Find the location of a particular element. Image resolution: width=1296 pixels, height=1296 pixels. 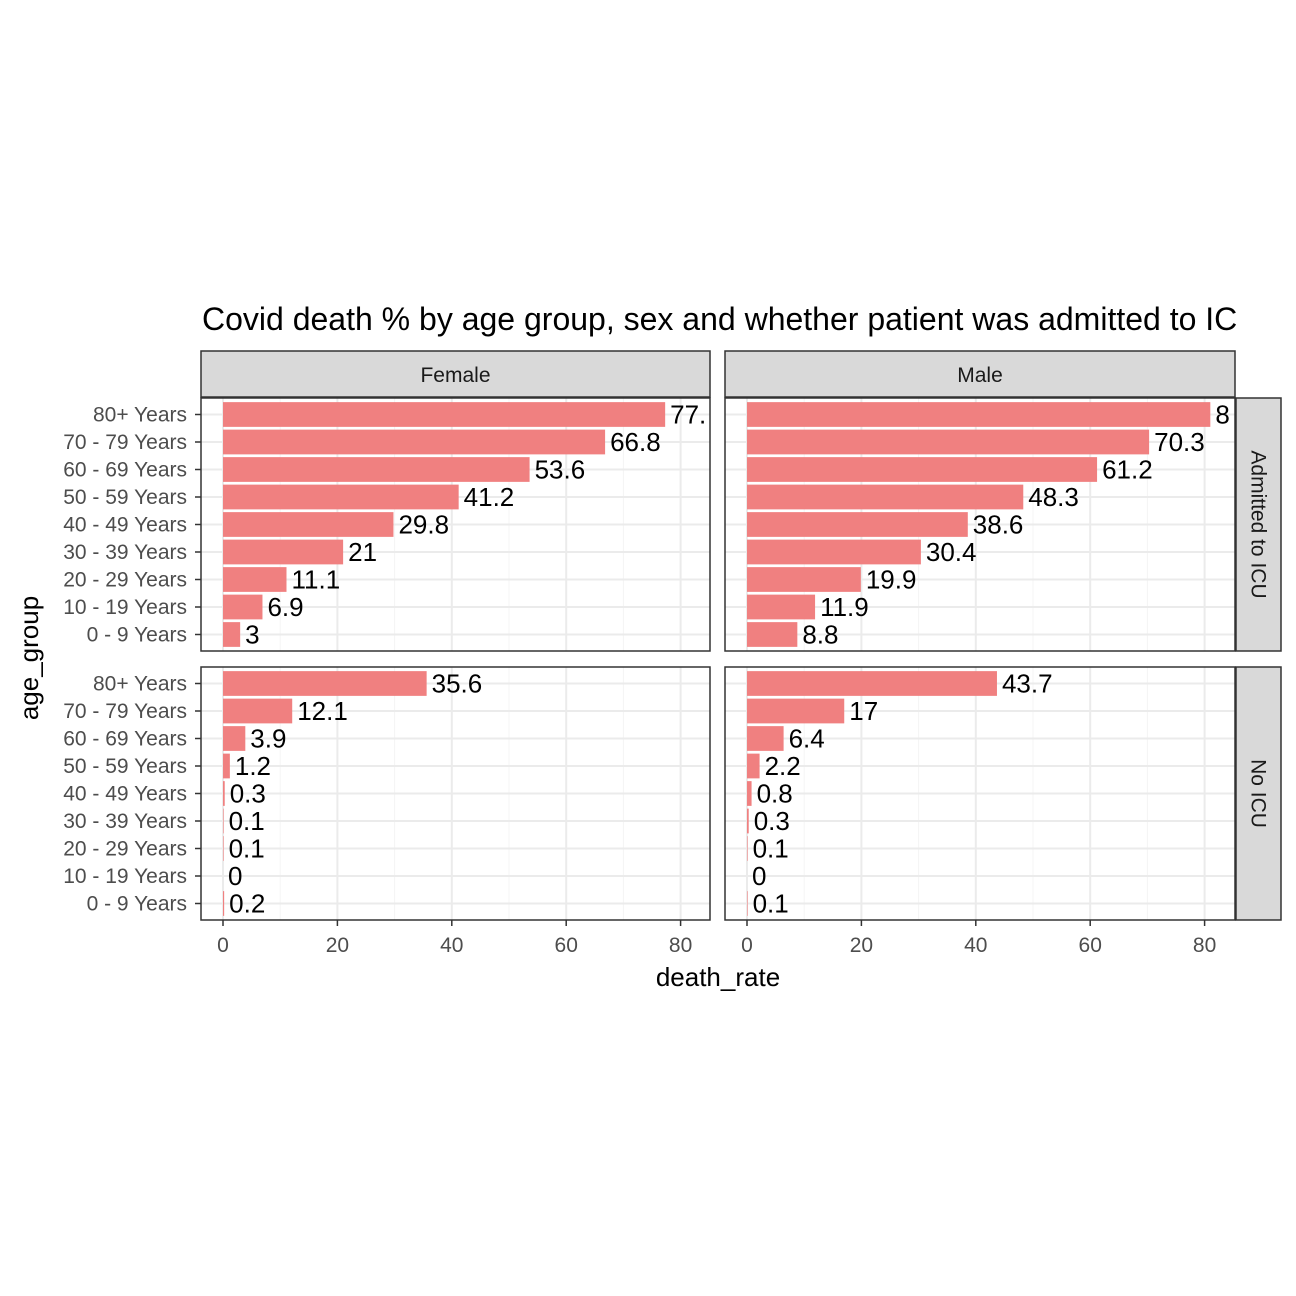

x-axis-title: death_rate is located at coordinates (718, 977).